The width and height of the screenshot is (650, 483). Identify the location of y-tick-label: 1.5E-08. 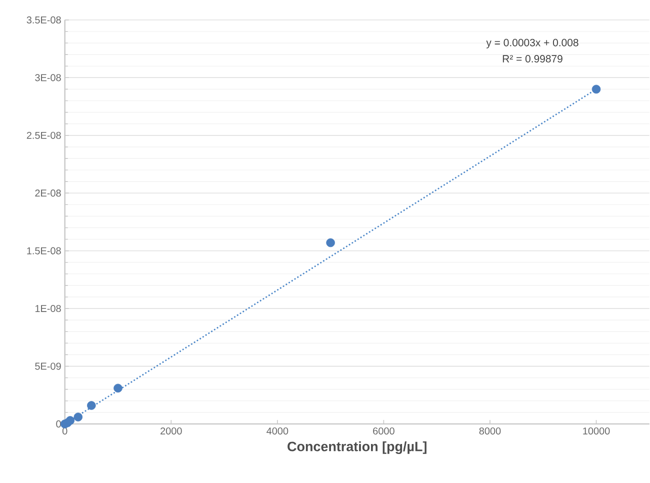
(44, 250).